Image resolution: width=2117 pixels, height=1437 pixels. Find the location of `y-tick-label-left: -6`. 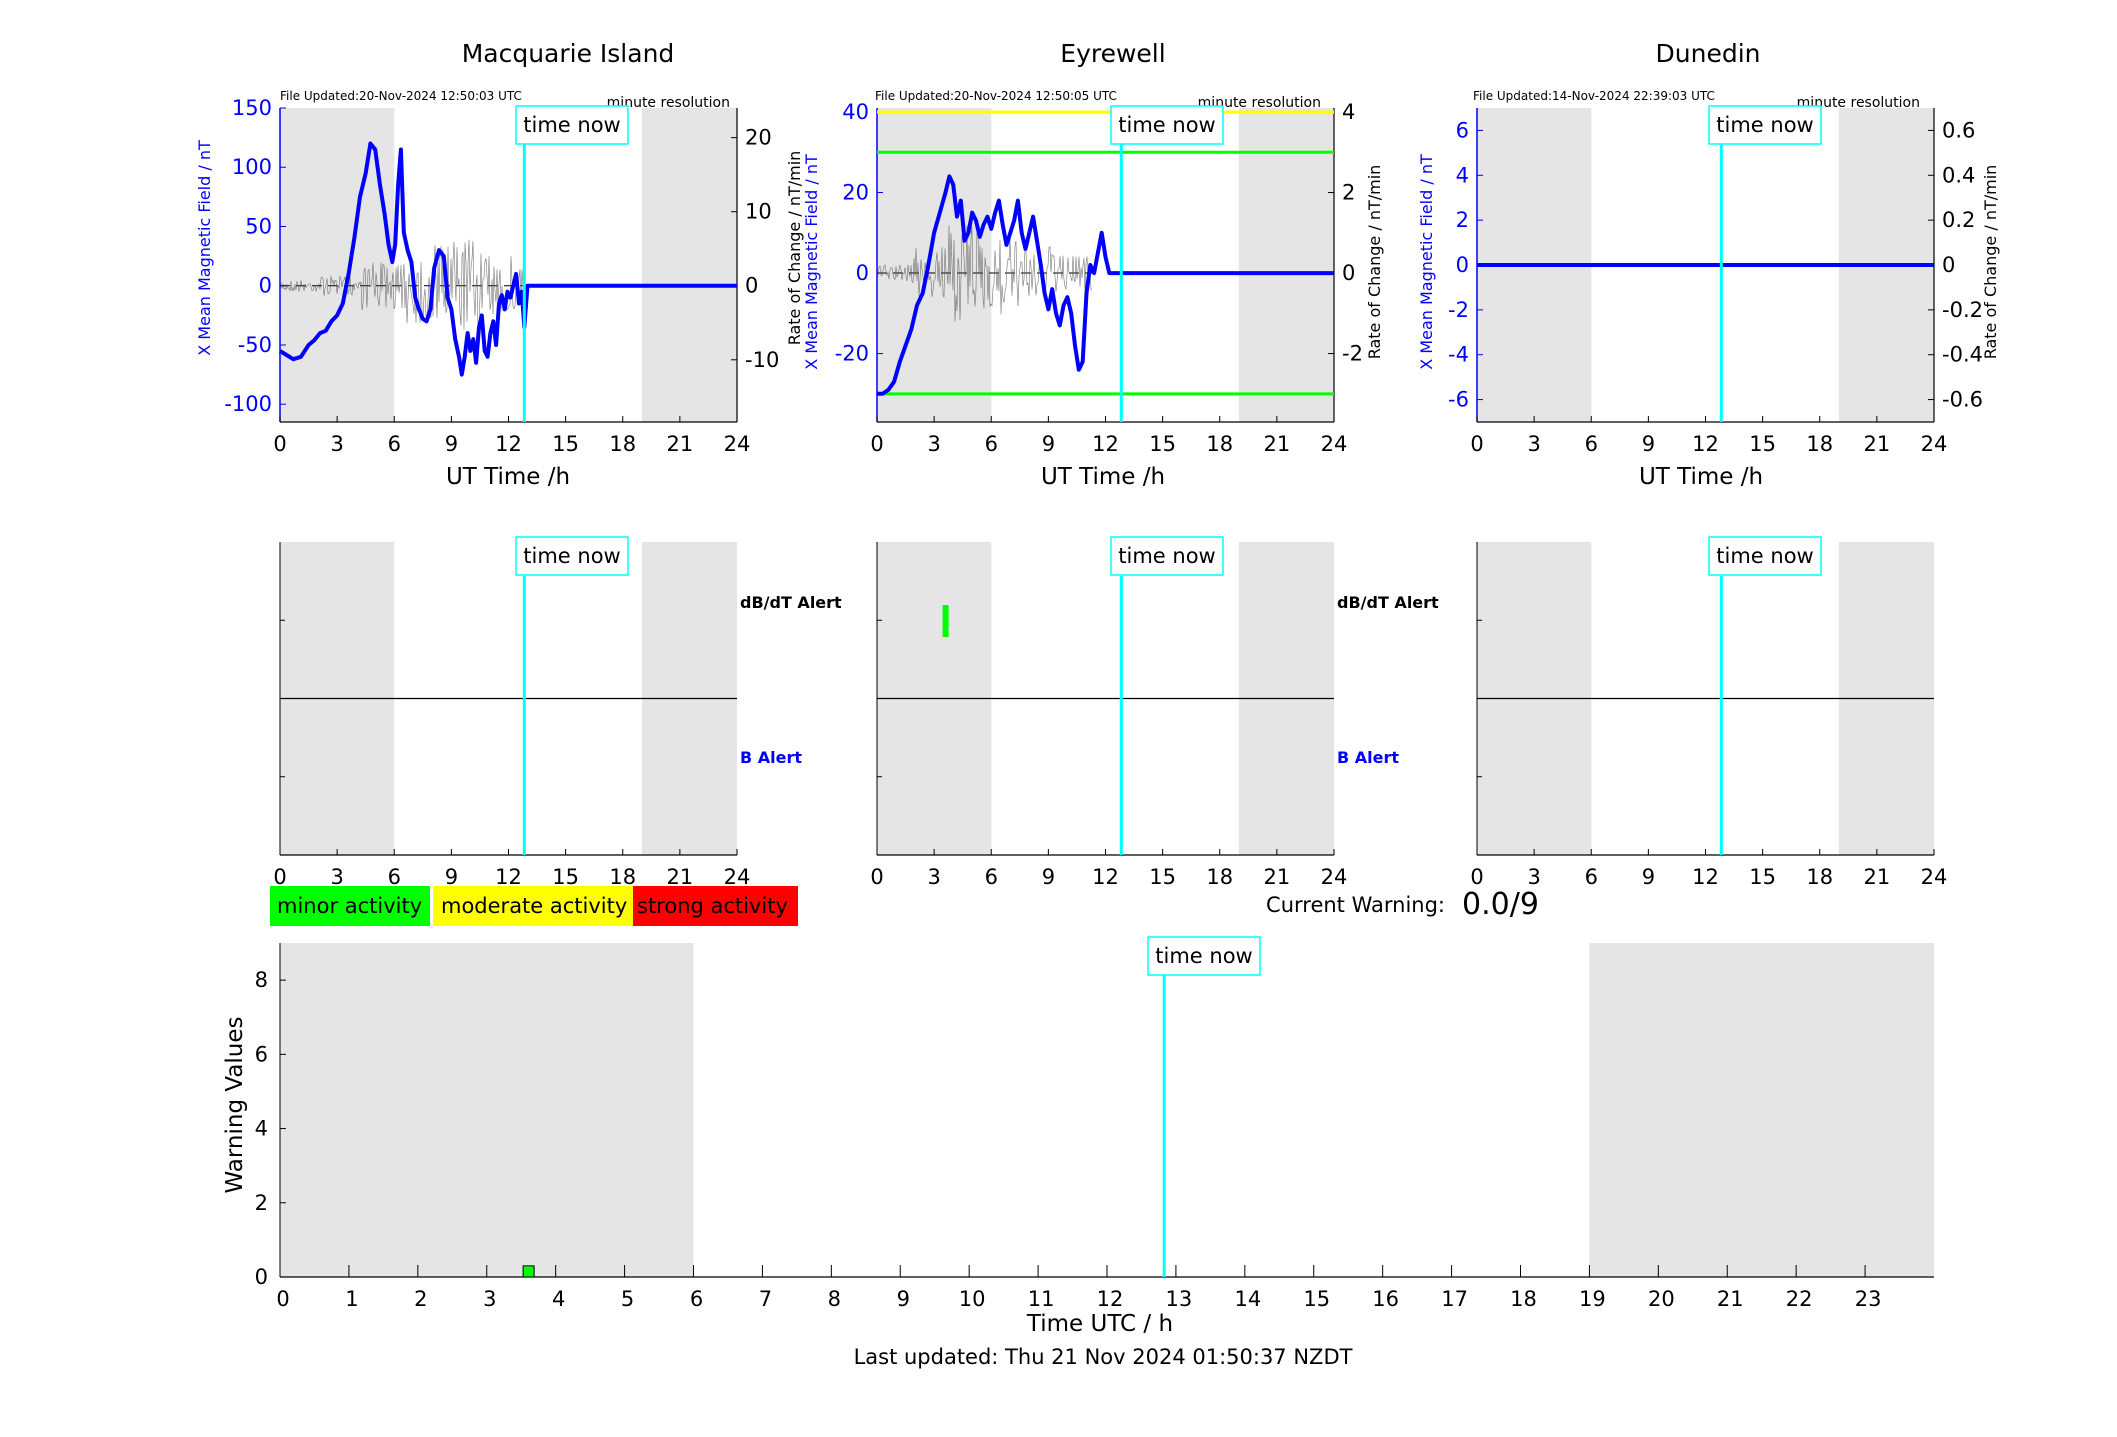

y-tick-label-left: -6 is located at coordinates (1458, 400).